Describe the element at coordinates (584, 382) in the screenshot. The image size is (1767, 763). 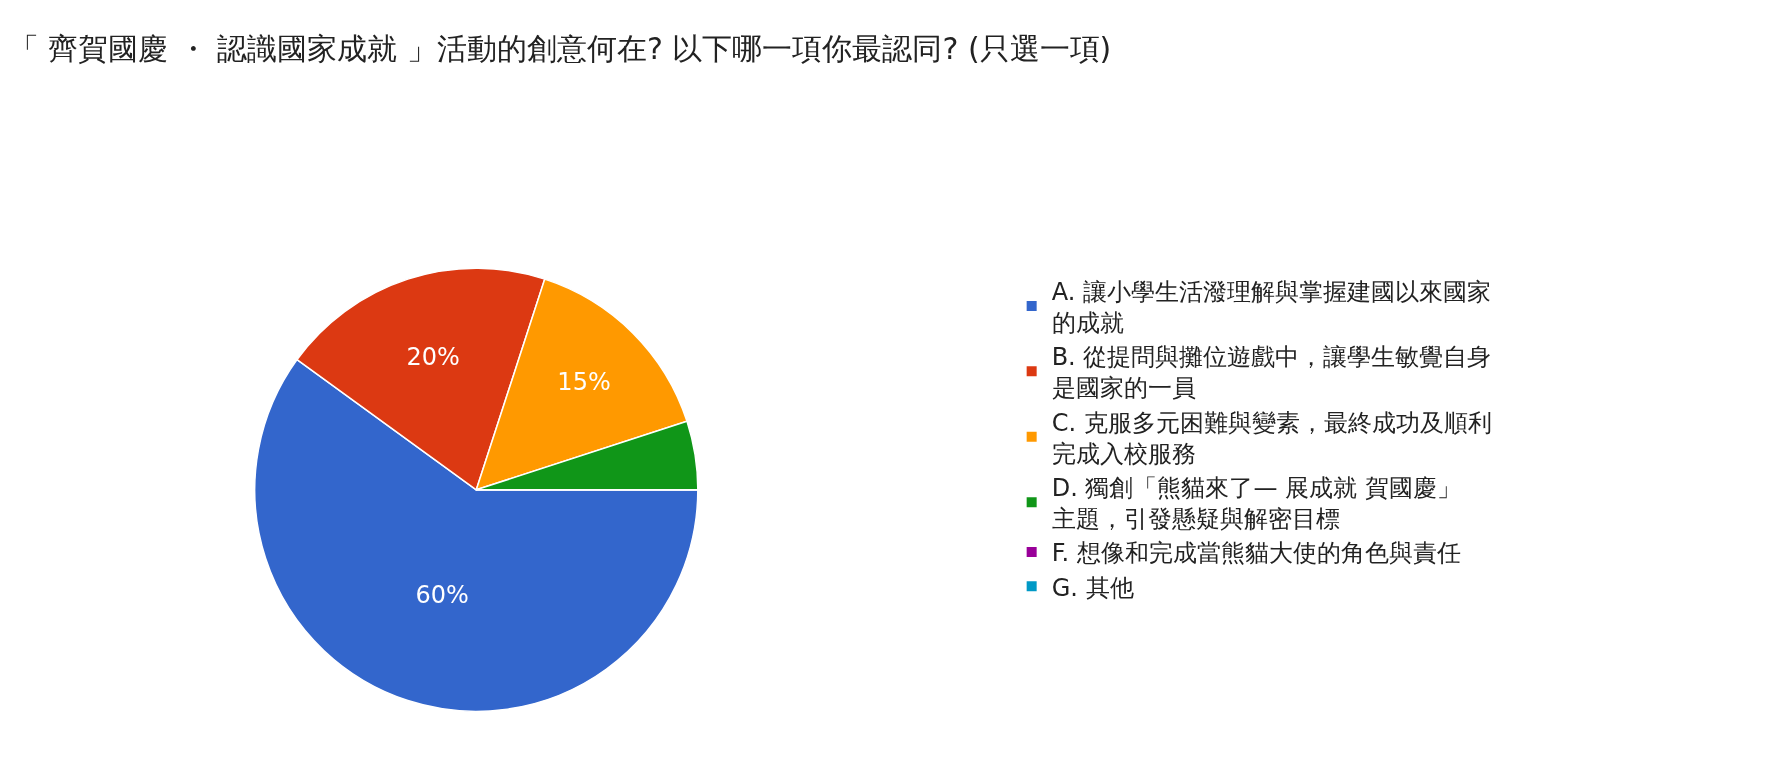
I see `data-label: 15%` at that location.